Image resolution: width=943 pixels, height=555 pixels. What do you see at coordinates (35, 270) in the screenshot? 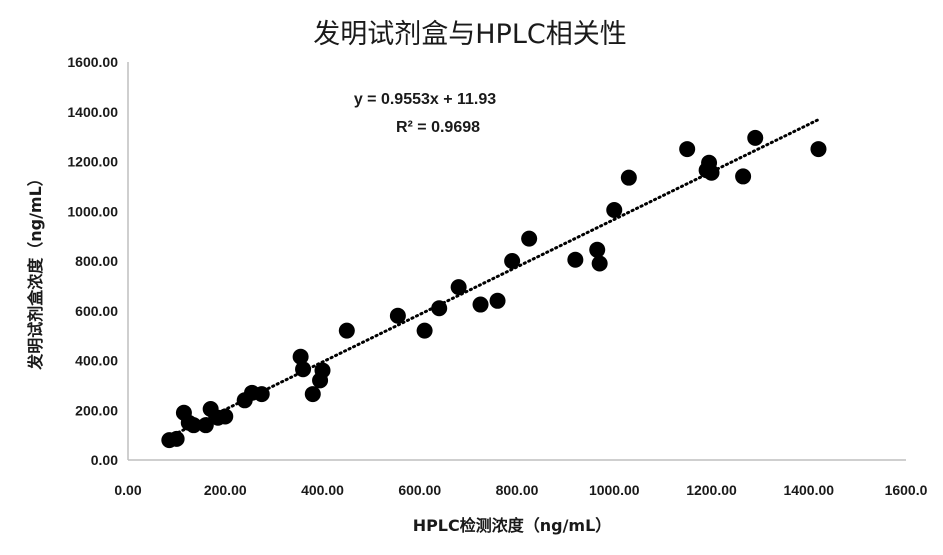
I see `y-axis-label: 发明试剂盒浓度（ng/mL）` at bounding box center [35, 270].